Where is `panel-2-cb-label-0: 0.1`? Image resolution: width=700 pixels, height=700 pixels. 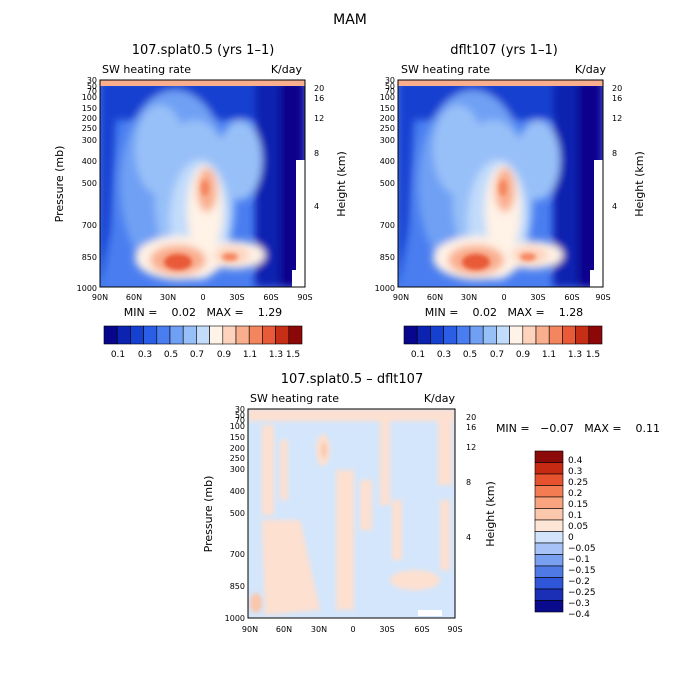 panel-2-cb-label-0: 0.1 is located at coordinates (418, 355).